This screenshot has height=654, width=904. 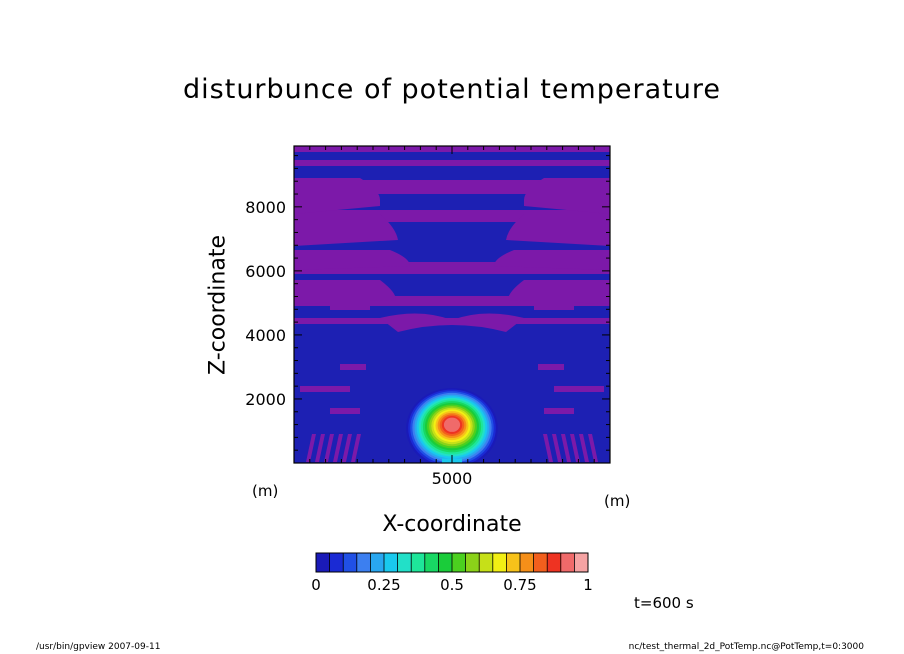 What do you see at coordinates (452, 478) in the screenshot?
I see `x-tick-label: 5000` at bounding box center [452, 478].